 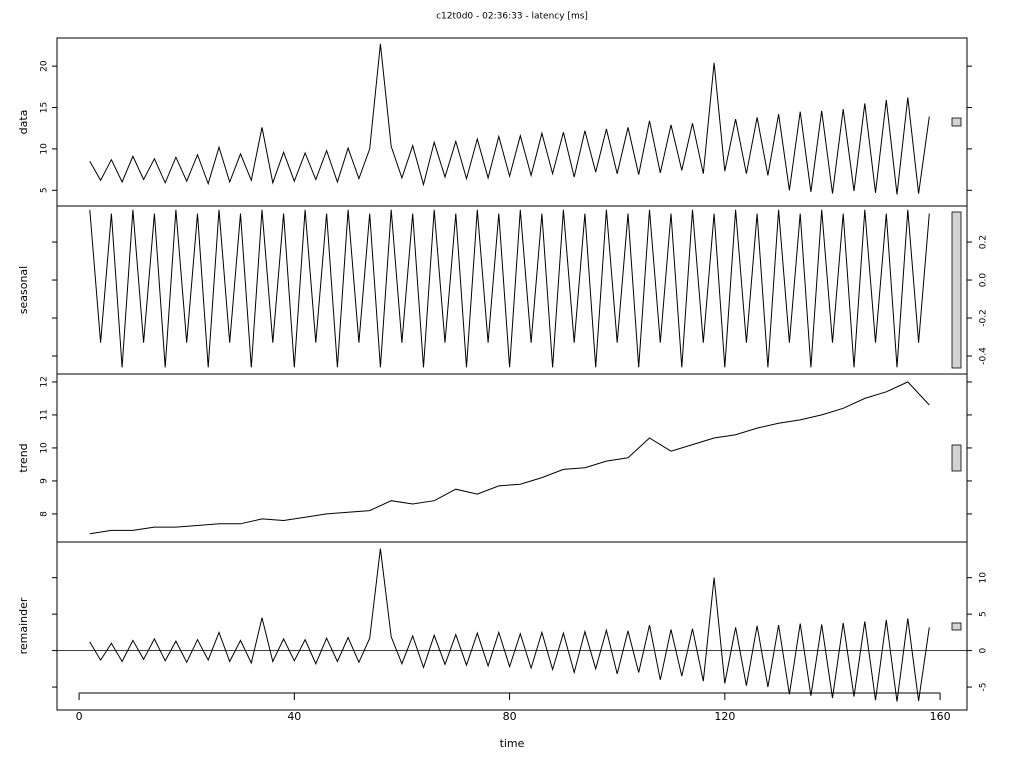 I want to click on y-tick-label: 0.0, so click(x=984, y=280).